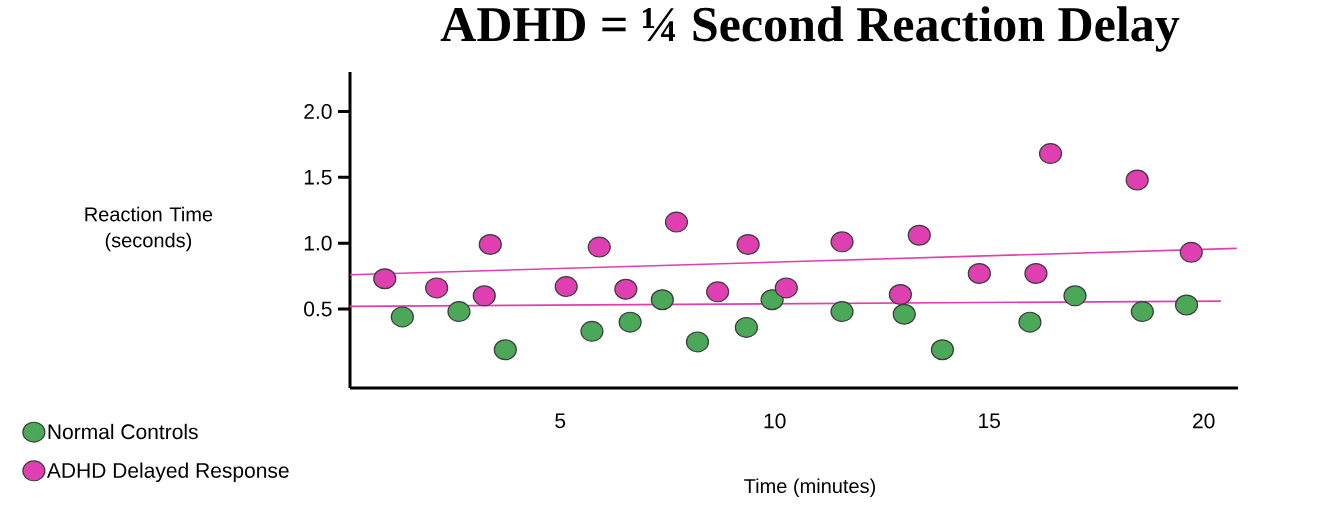 This screenshot has height=510, width=1325. I want to click on y-tick-label: 2.0, so click(318, 111).